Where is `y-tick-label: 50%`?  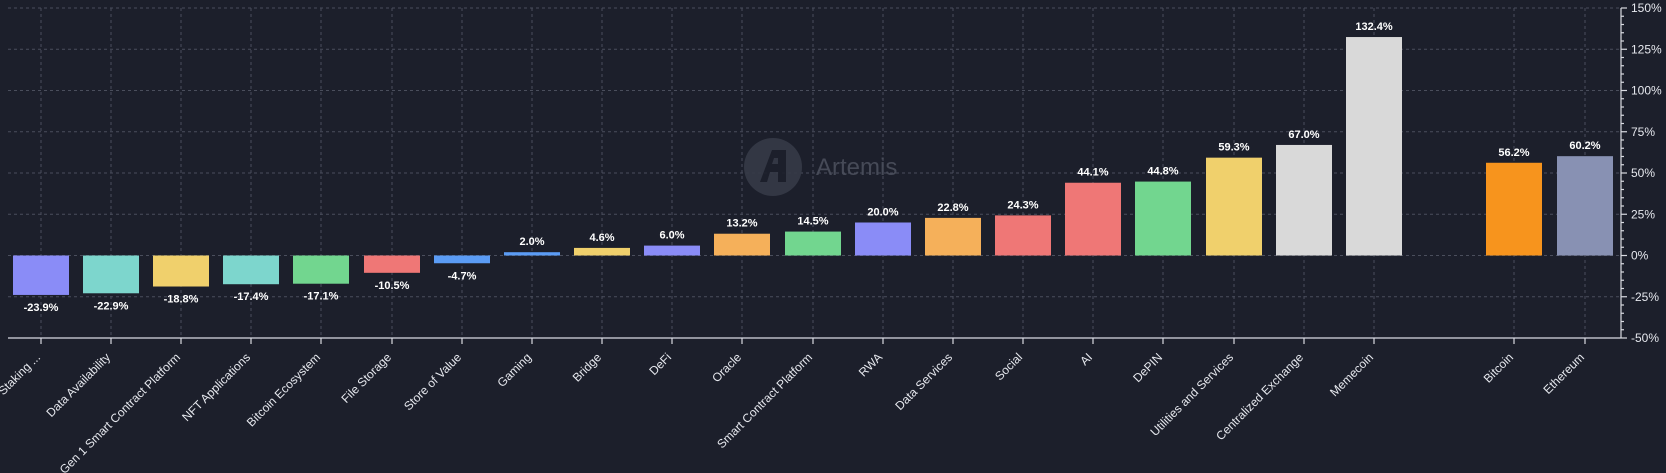
y-tick-label: 50% is located at coordinates (1643, 173).